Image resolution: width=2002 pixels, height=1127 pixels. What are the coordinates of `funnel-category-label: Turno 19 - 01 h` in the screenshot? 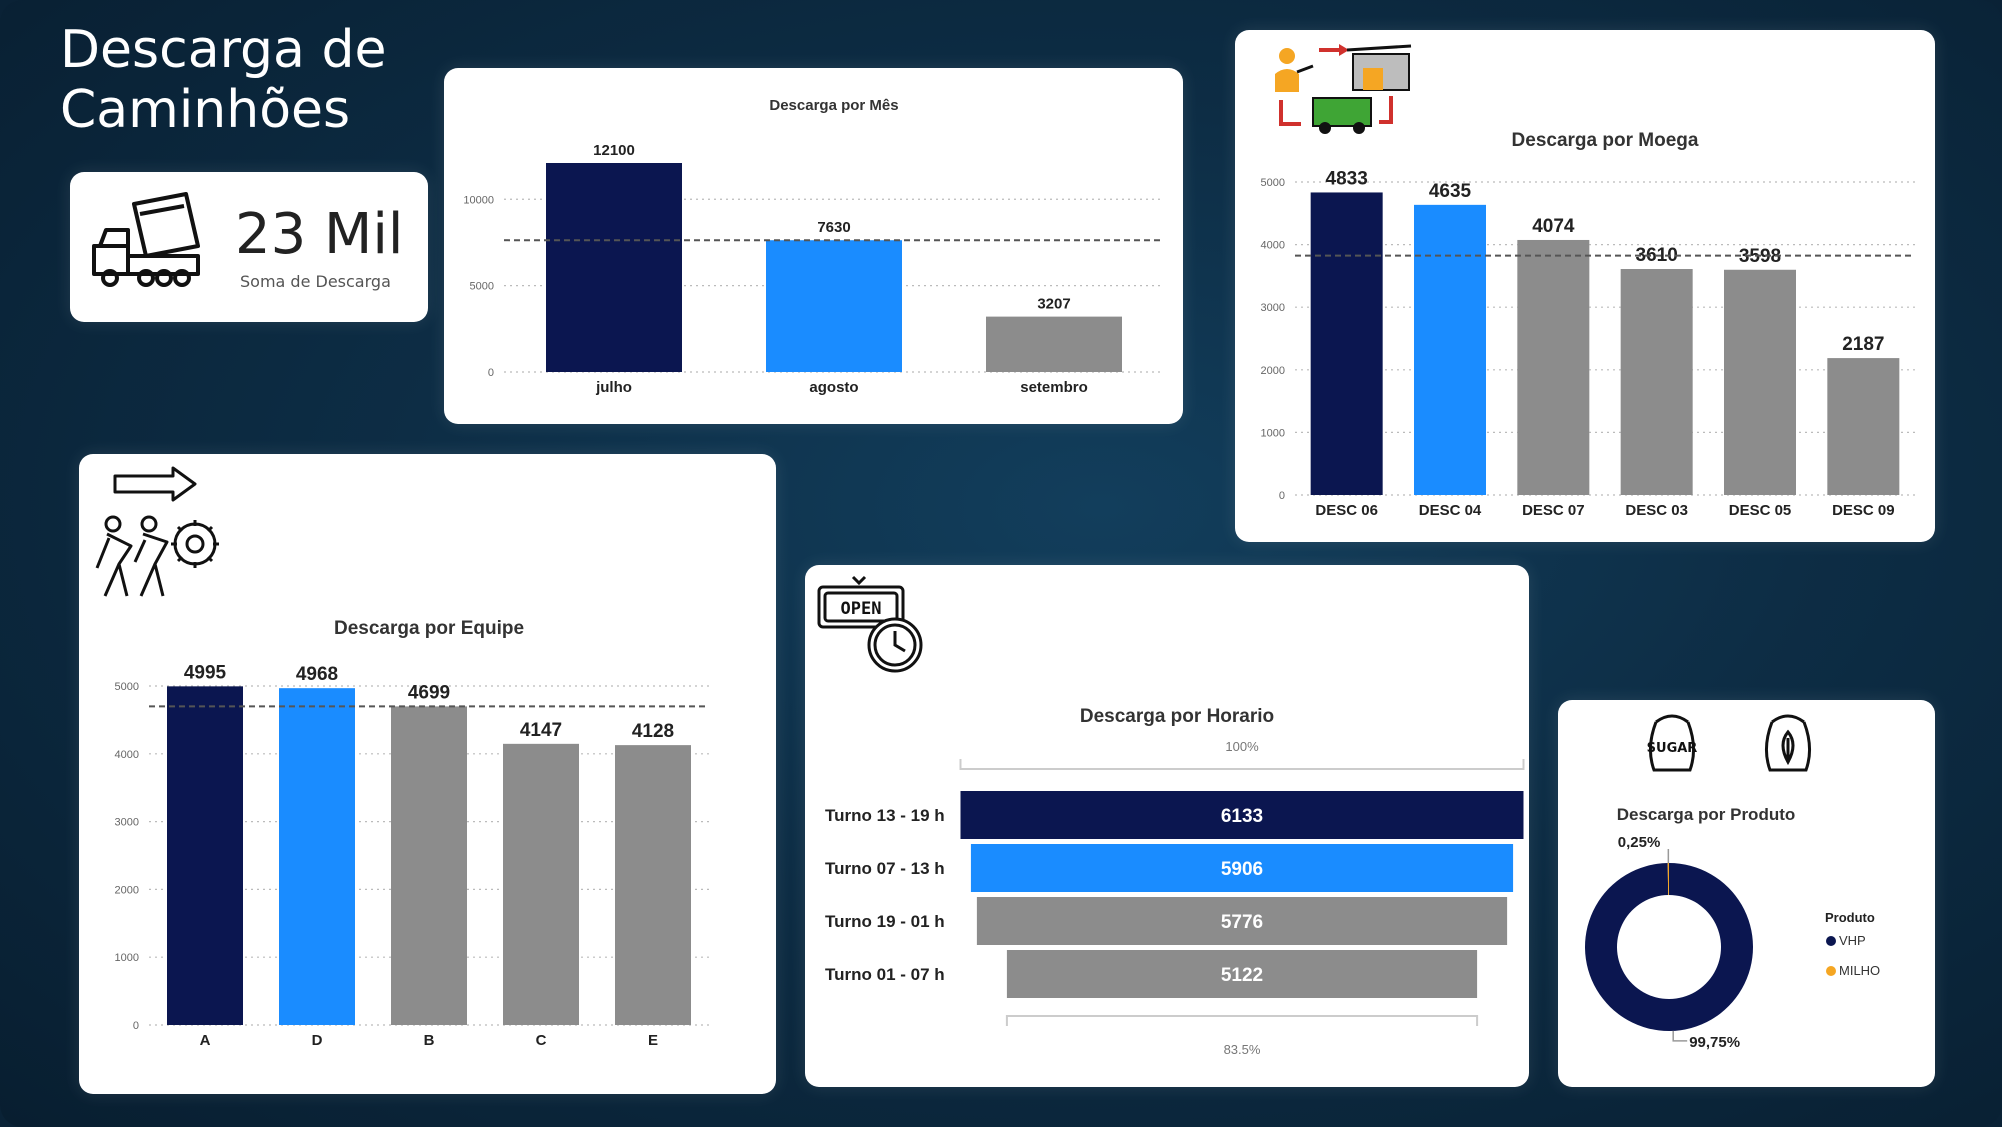 It's located at (885, 921).